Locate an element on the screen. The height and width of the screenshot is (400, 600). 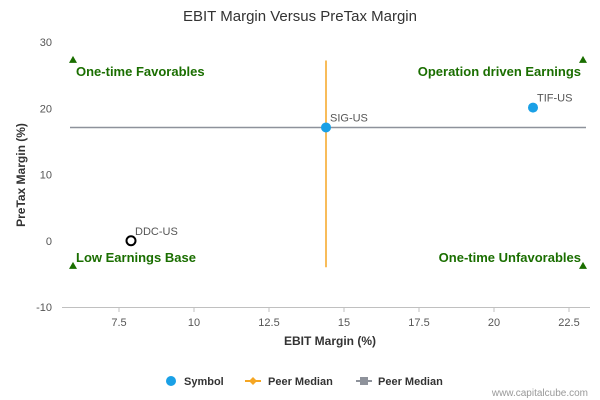
point-label-sig-us: SIG-US is located at coordinates (349, 118).